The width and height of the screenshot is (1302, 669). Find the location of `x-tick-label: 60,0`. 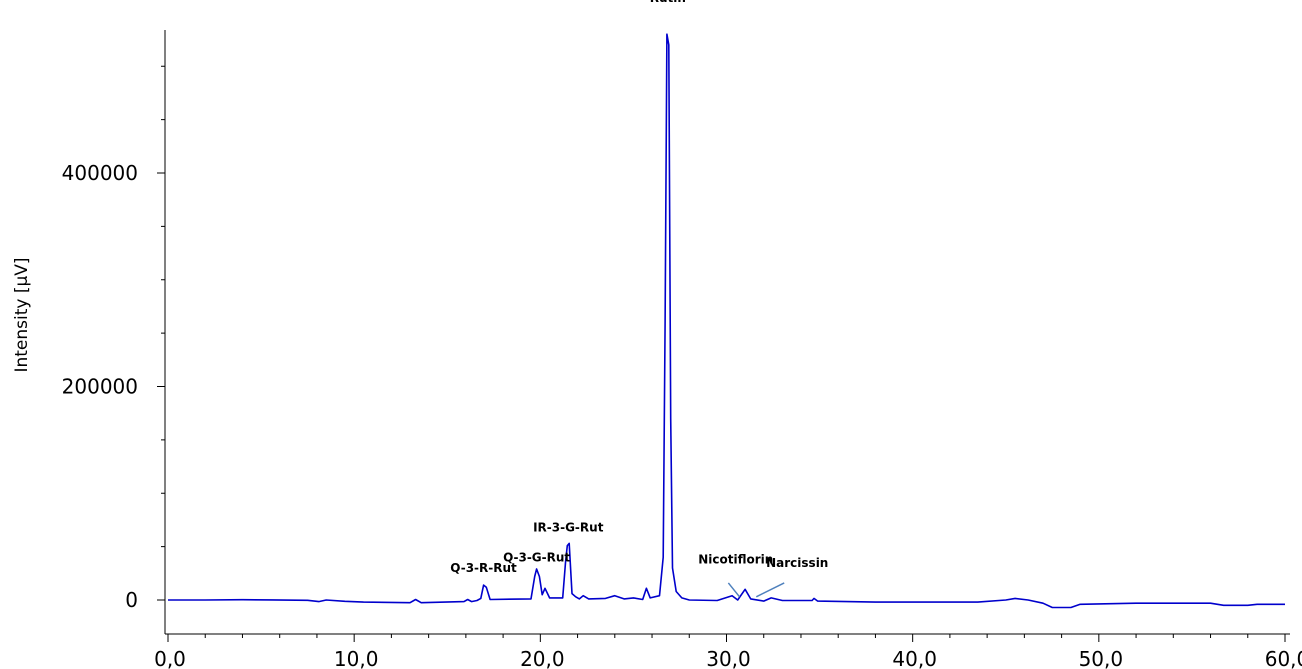

x-tick-label: 60,0 is located at coordinates (1283, 658).